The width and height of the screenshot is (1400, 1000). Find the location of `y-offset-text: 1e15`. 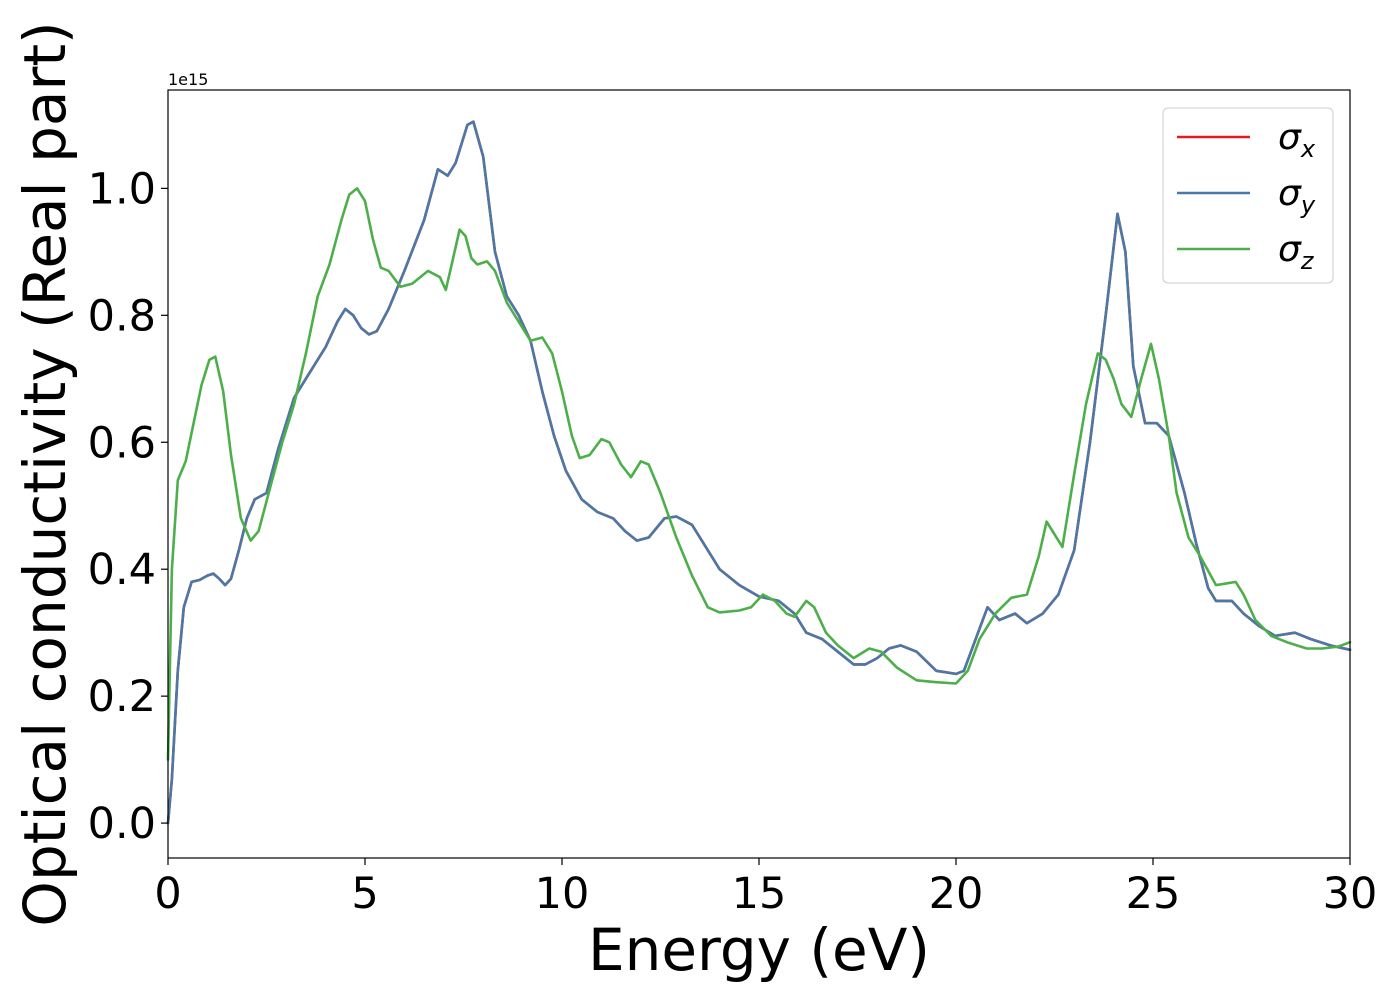

y-offset-text: 1e15 is located at coordinates (188, 79).